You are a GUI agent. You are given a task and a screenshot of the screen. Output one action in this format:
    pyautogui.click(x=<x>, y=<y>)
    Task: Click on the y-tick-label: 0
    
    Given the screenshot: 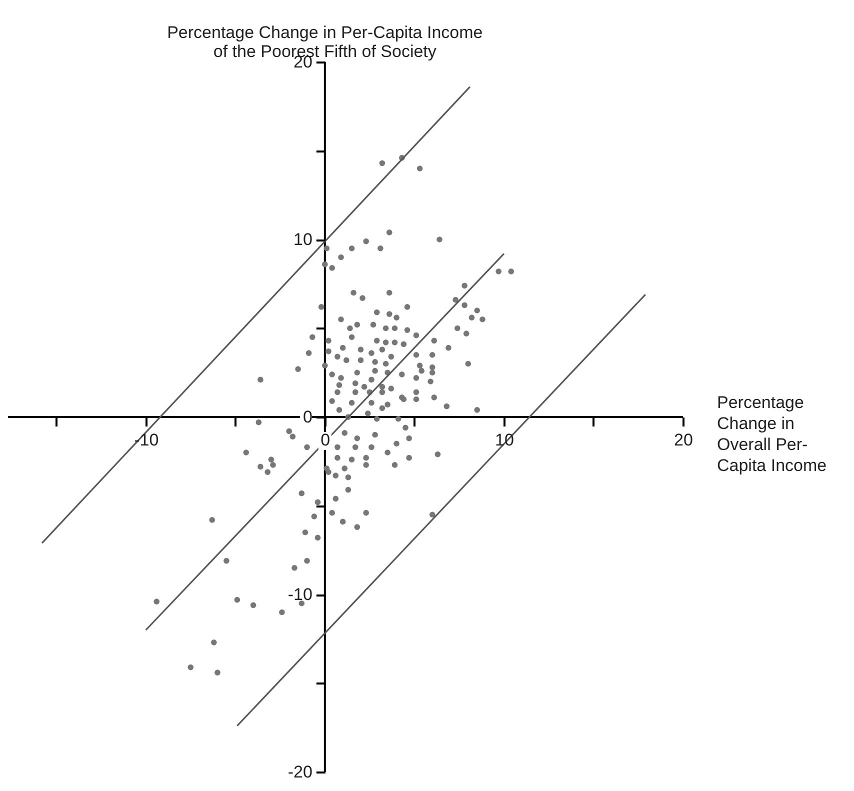 What is the action you would take?
    pyautogui.click(x=307, y=417)
    